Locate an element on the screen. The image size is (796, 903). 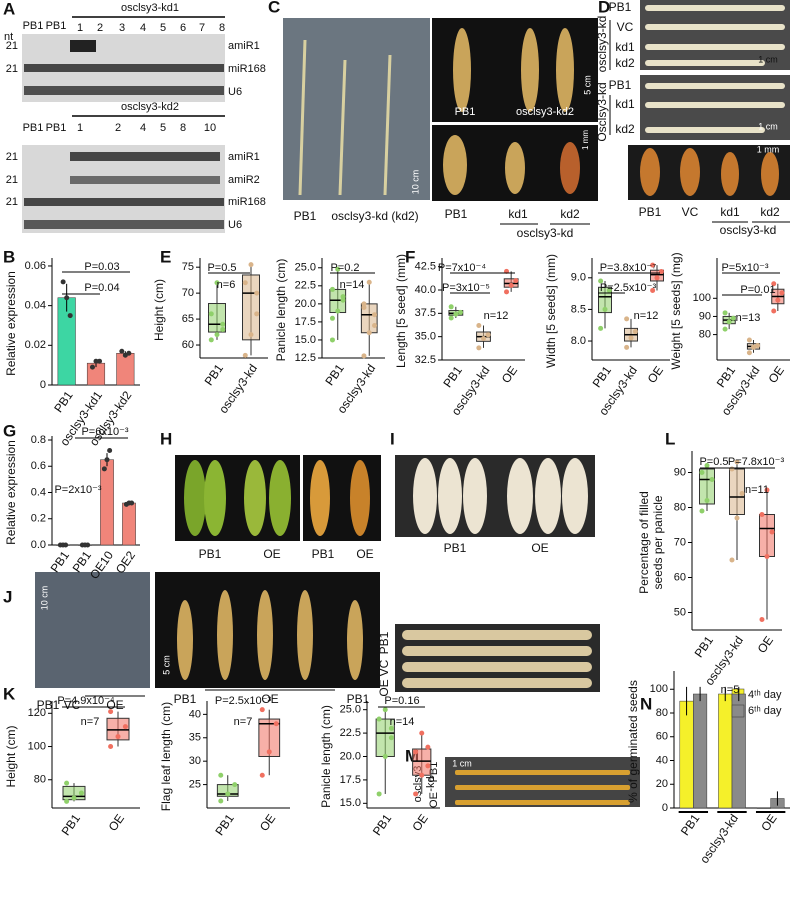
annotation: P=0.2 is located at coordinates (344, 268).